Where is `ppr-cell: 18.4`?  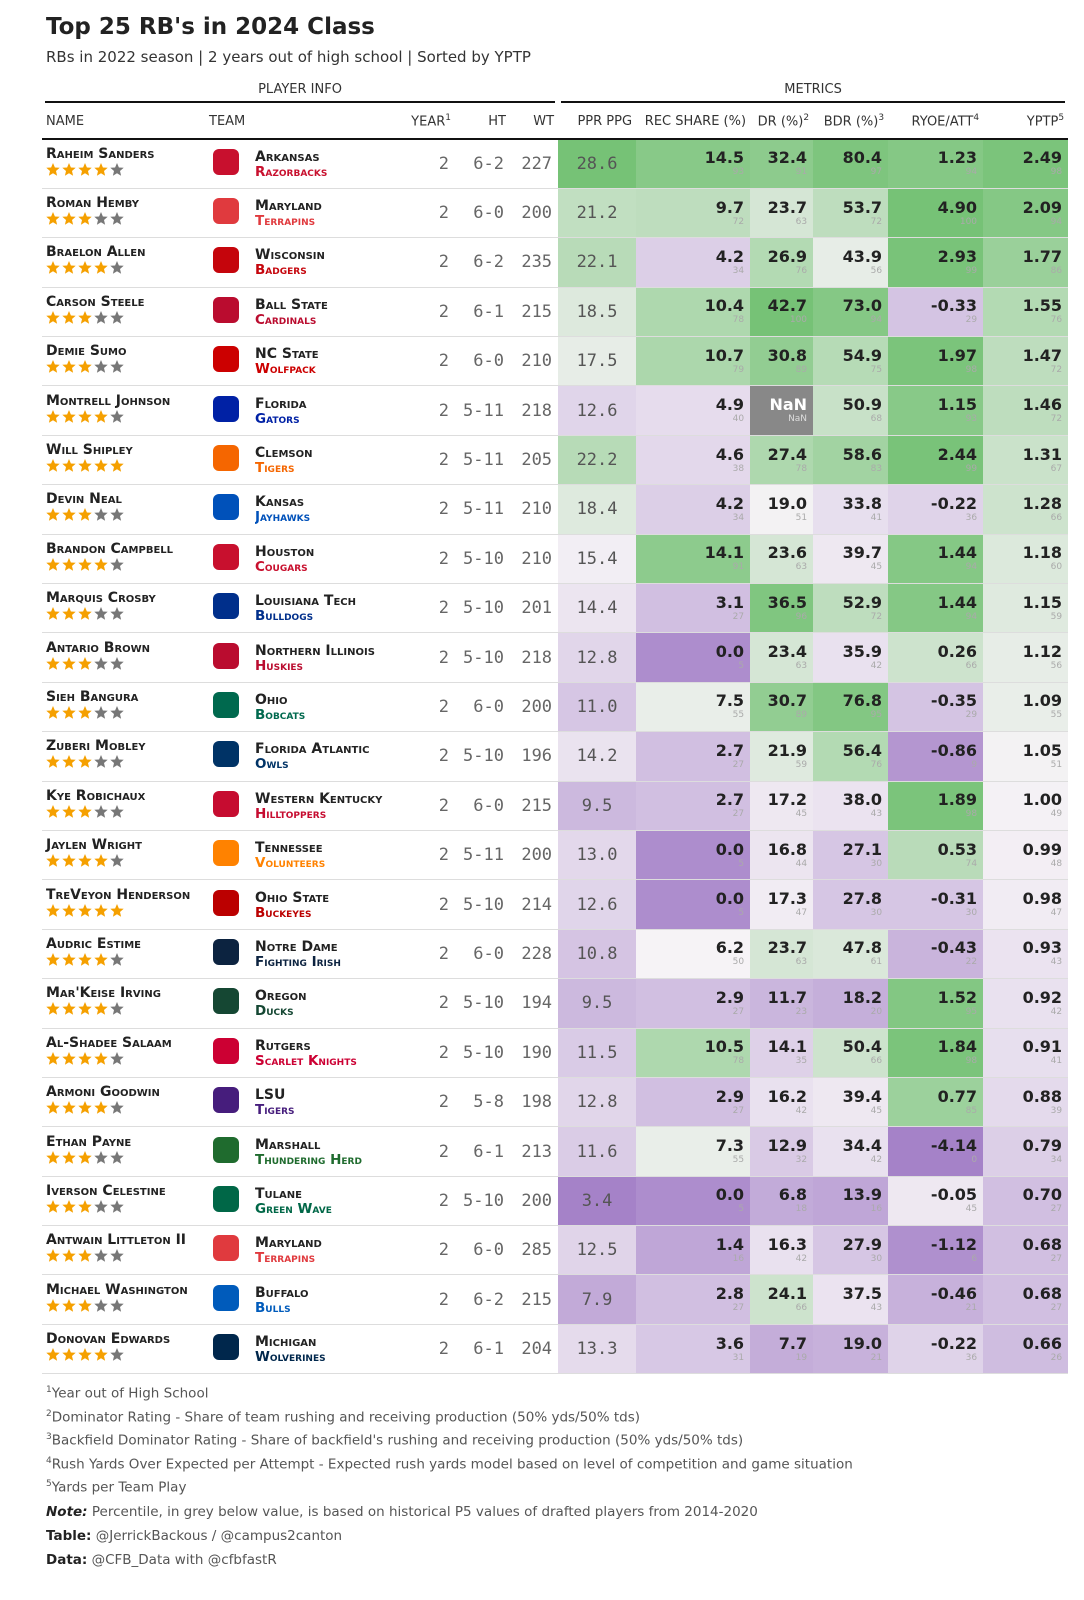 ppr-cell: 18.4 is located at coordinates (597, 509).